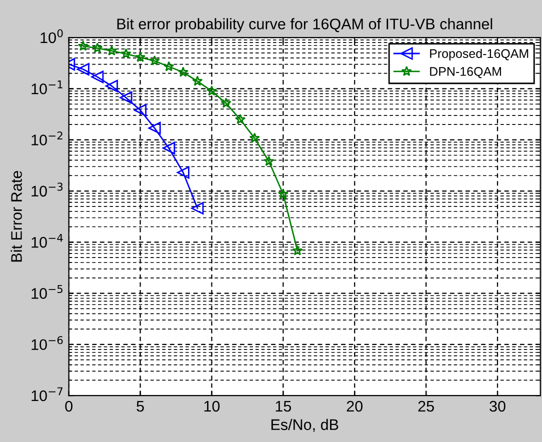  I want to click on y-tick-label: 10$^{−2}$, so click(47, 138).